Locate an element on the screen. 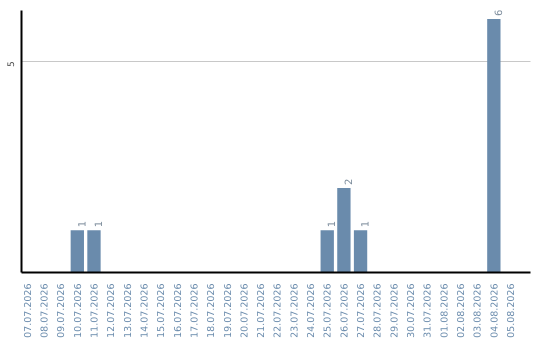 Image resolution: width=540 pixels, height=340 pixels. x-tick-label: 18.07.2026 is located at coordinates (212, 310).